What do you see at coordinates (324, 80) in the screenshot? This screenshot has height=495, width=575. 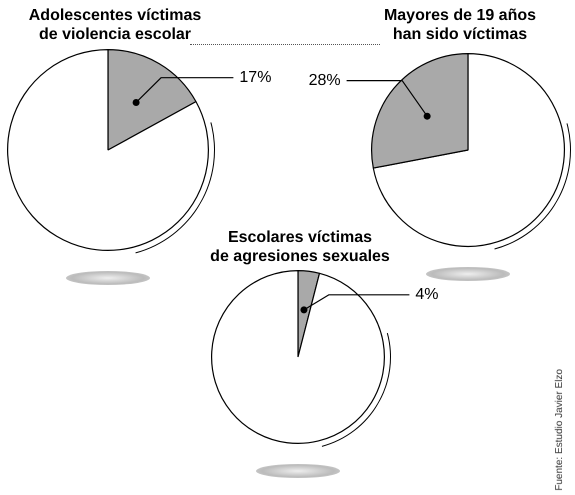 I see `data-label: 28%` at bounding box center [324, 80].